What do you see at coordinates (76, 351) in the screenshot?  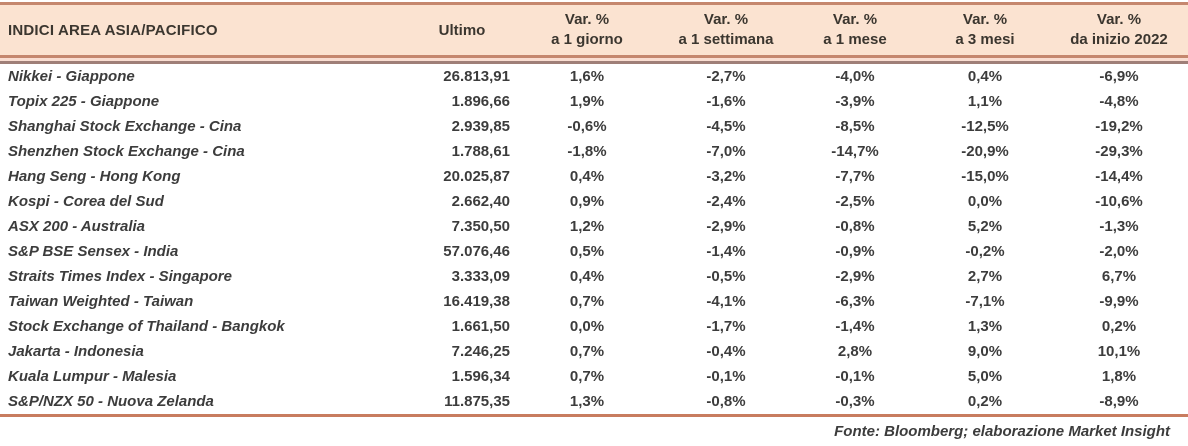 I see `index-name-cell: Jakarta - Indonesia` at bounding box center [76, 351].